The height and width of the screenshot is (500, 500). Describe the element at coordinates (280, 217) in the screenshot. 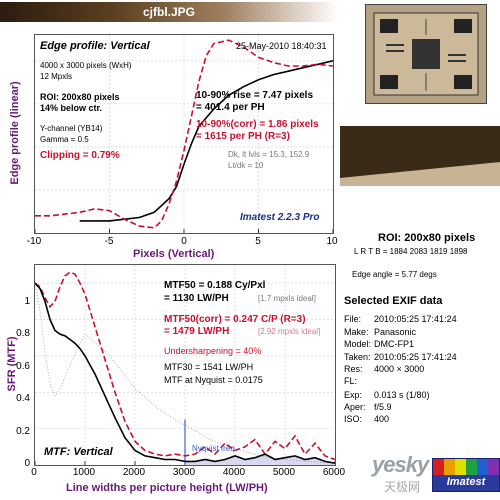

I see `edge-brand: Imatest 2.2.3 Pro` at that location.